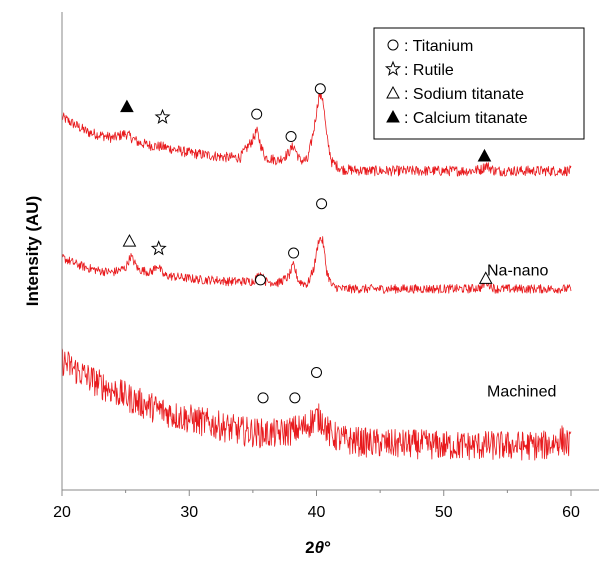 This screenshot has width=599, height=563. What do you see at coordinates (521, 391) in the screenshot?
I see `series-label: Machined` at bounding box center [521, 391].